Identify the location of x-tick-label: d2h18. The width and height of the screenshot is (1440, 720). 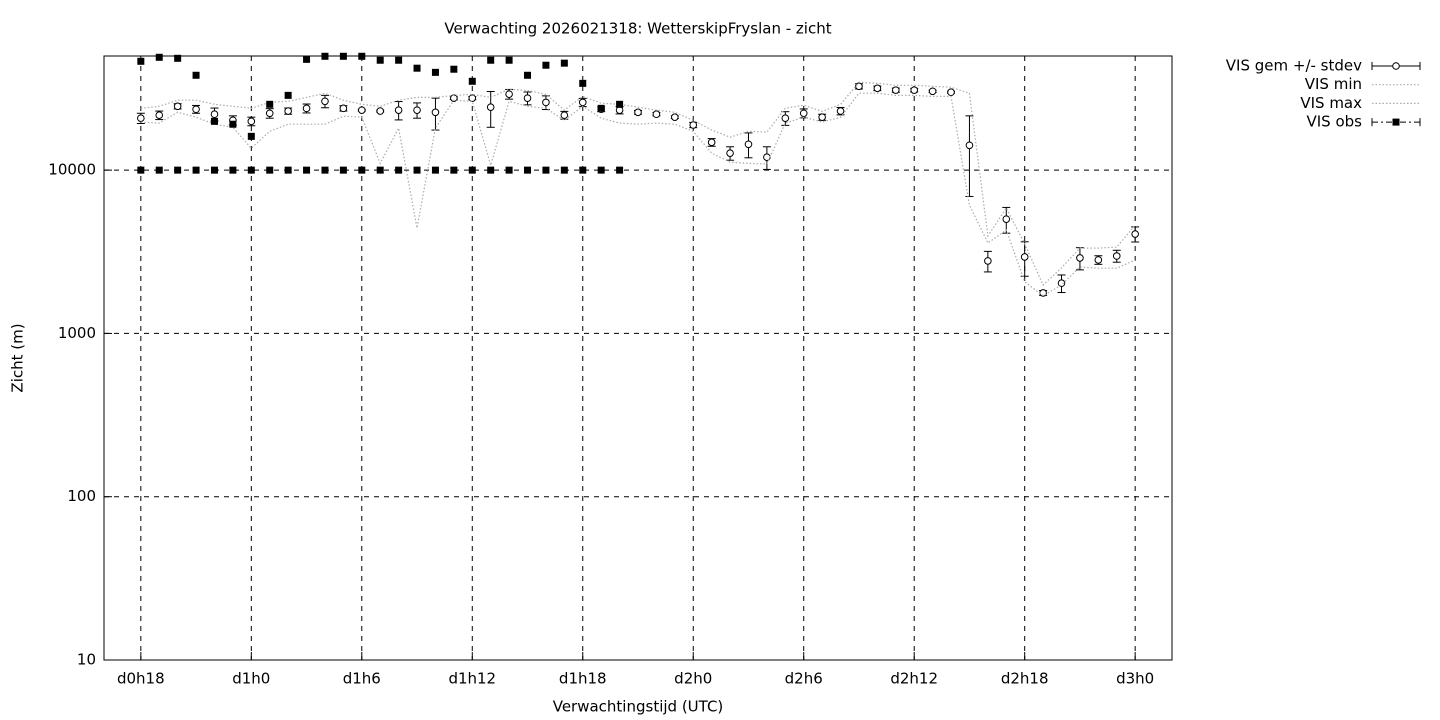
(1025, 679).